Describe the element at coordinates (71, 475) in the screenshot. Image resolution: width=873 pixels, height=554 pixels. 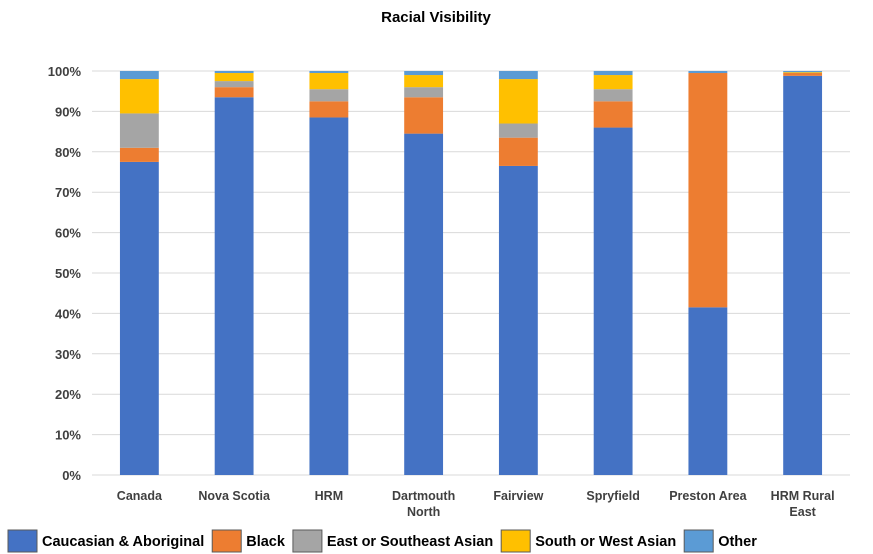
I see `y-tick-label: 0%` at that location.